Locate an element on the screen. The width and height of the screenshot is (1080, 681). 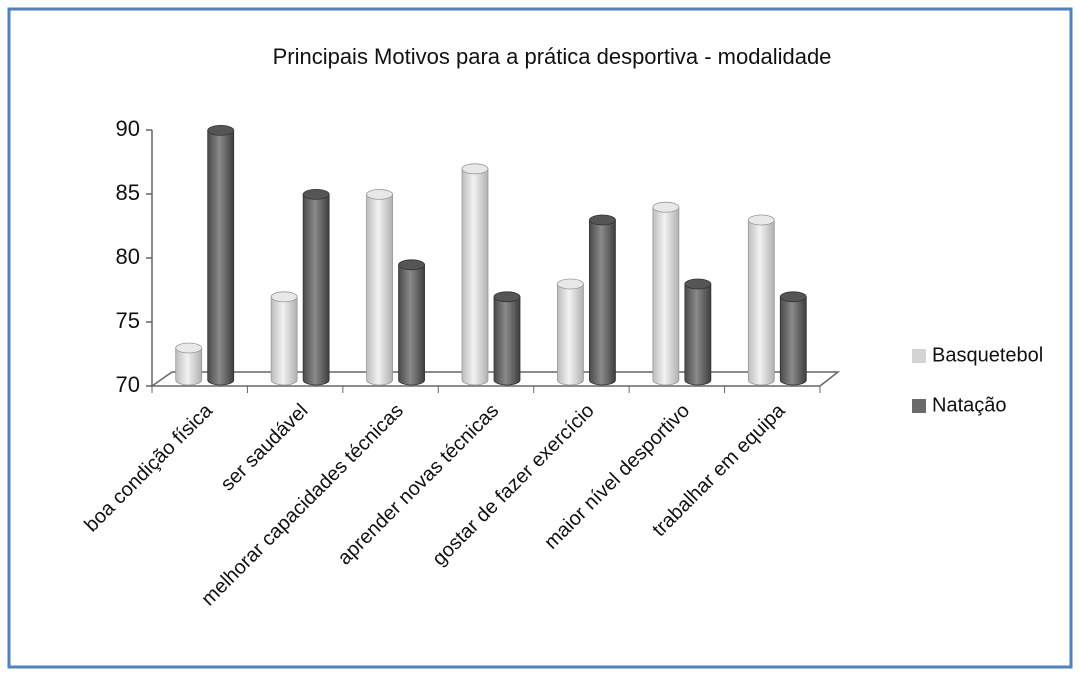
y-tick-label: 75 is located at coordinates (128, 320).